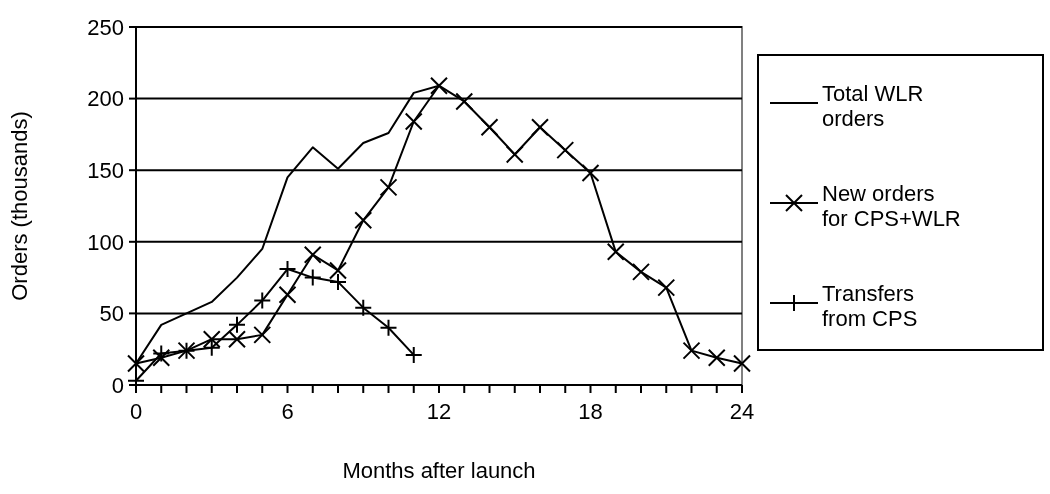 The height and width of the screenshot is (494, 1050). What do you see at coordinates (105, 242) in the screenshot?
I see `y-tick-label: 100` at bounding box center [105, 242].